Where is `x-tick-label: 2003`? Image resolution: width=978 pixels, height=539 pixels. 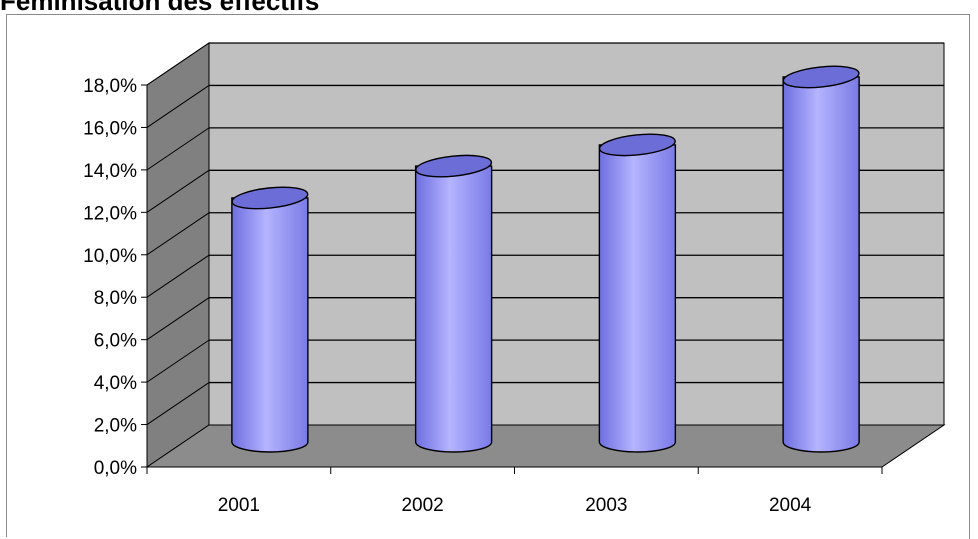
x-tick-label: 2003 is located at coordinates (606, 505).